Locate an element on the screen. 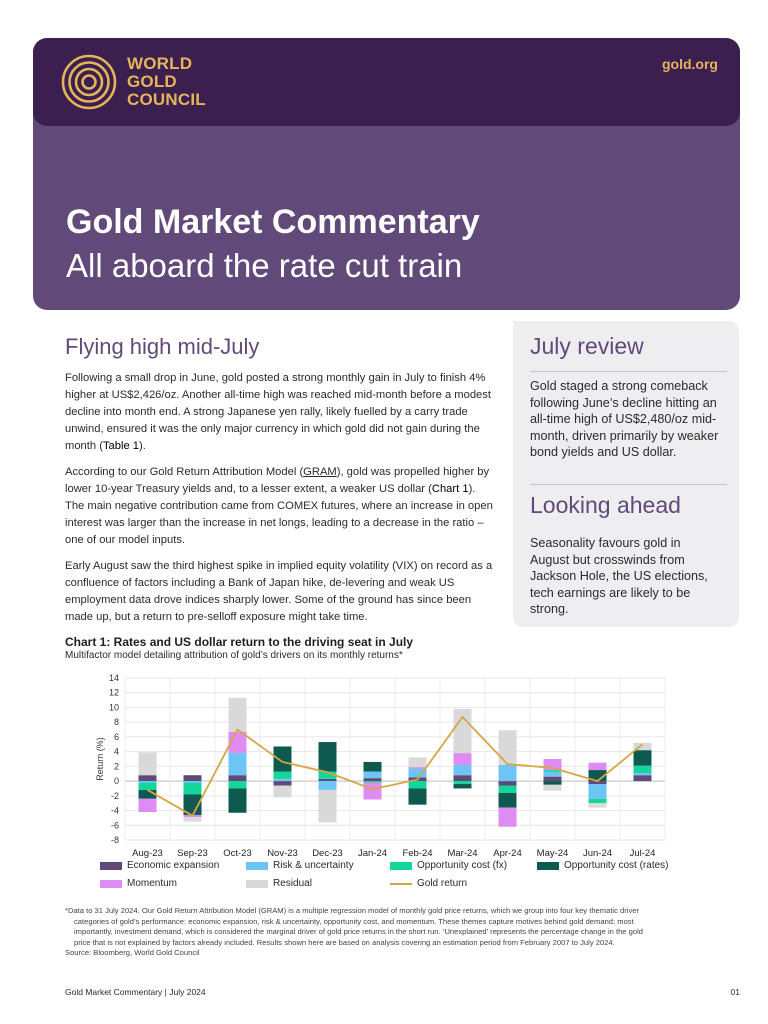 This screenshot has width=768, height=1024. legend-item: Risk & uncertainty is located at coordinates (300, 865).